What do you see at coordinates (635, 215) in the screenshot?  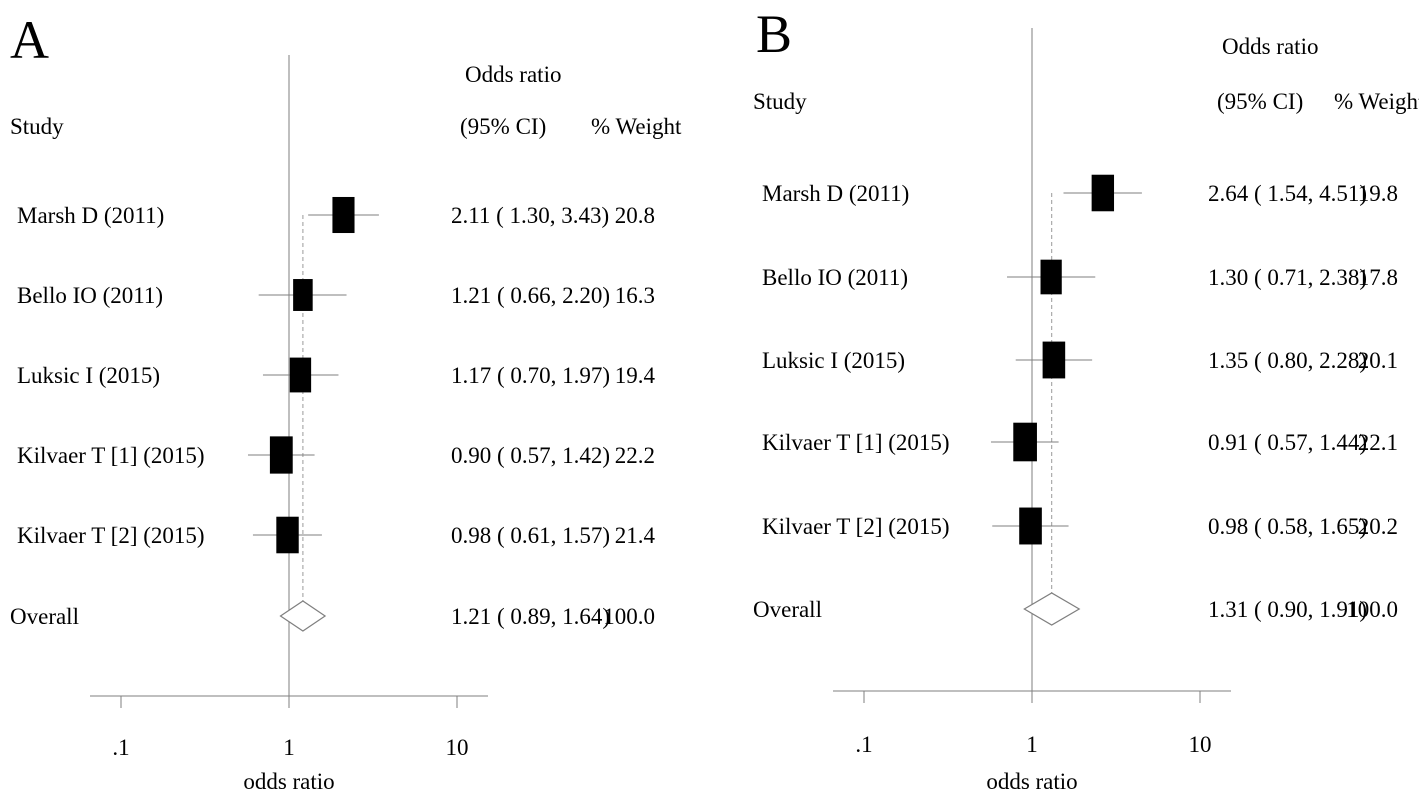 I see `study-weight-text: 20.8` at bounding box center [635, 215].